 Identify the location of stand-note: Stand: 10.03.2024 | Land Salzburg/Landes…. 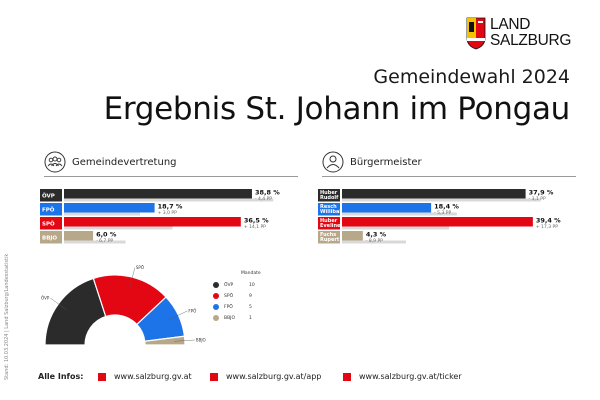
(7, 316).